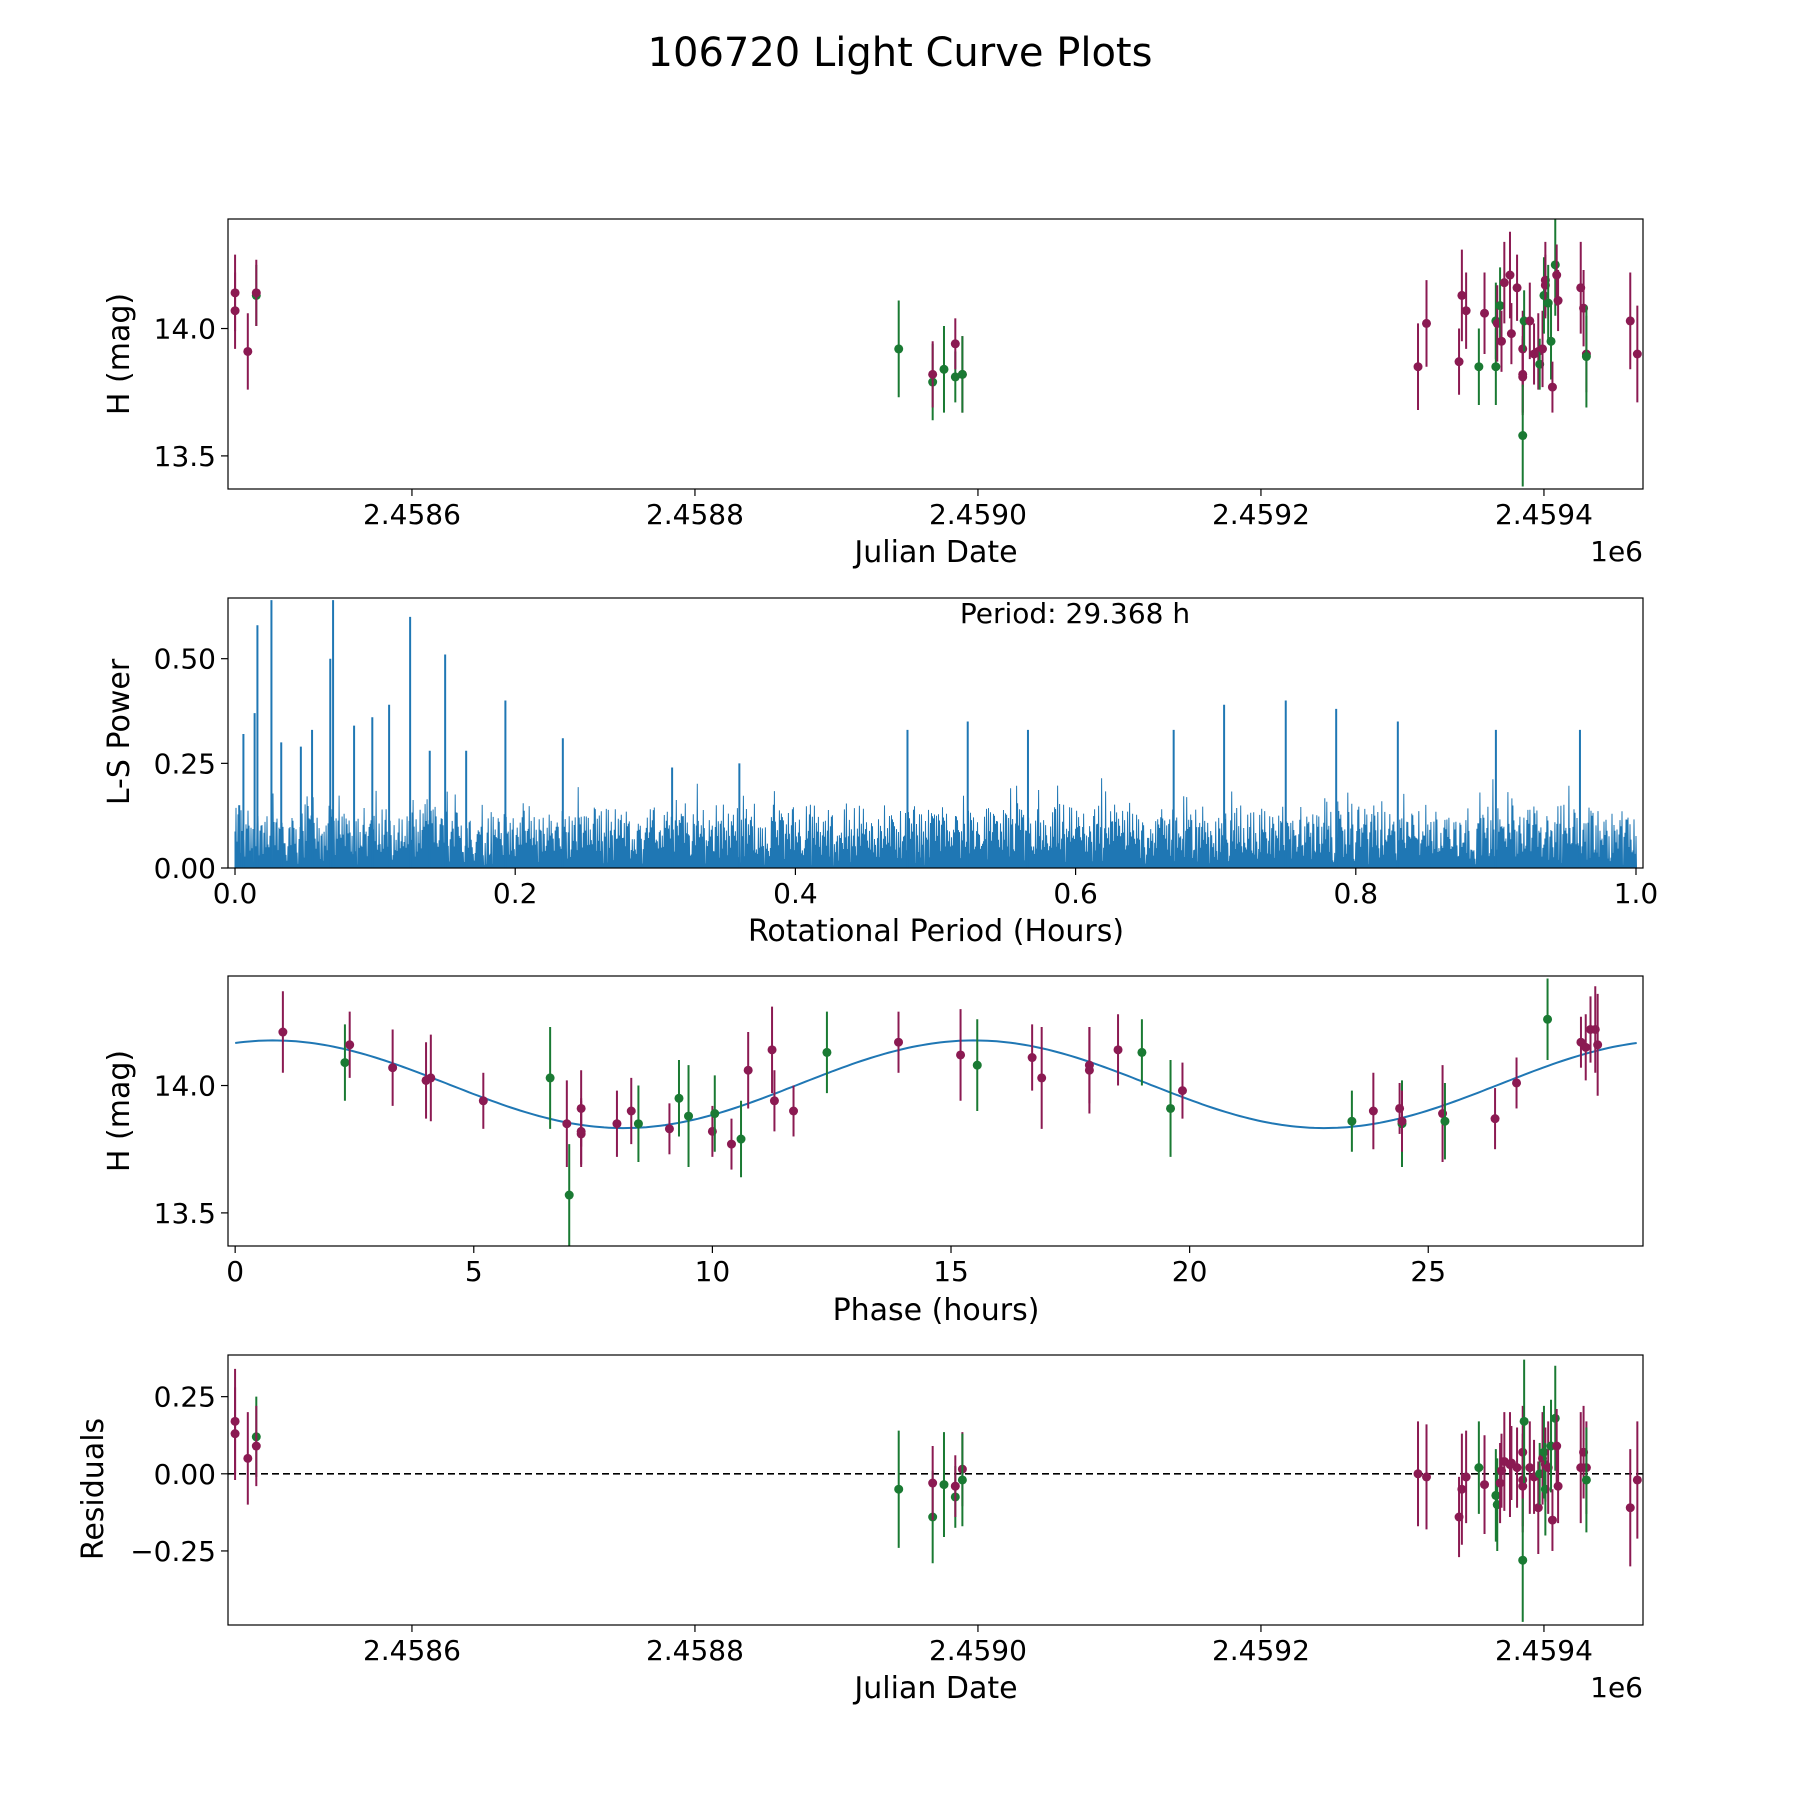 This screenshot has height=1800, width=1800. I want to click on lc-frame, so click(935, 354).